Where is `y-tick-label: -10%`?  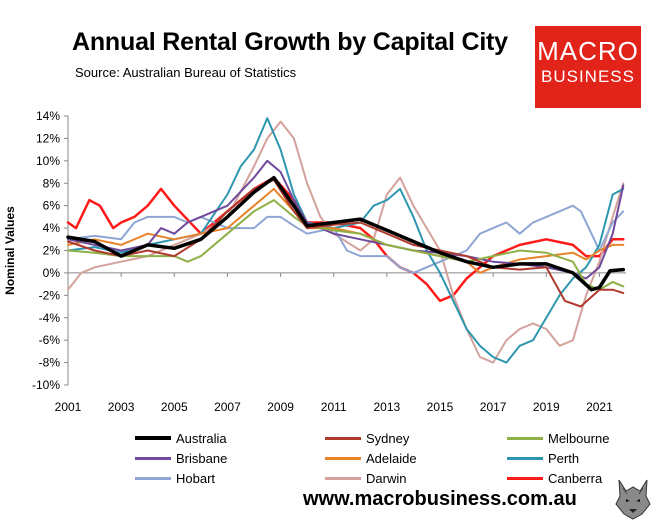 y-tick-label: -10% is located at coordinates (46, 385).